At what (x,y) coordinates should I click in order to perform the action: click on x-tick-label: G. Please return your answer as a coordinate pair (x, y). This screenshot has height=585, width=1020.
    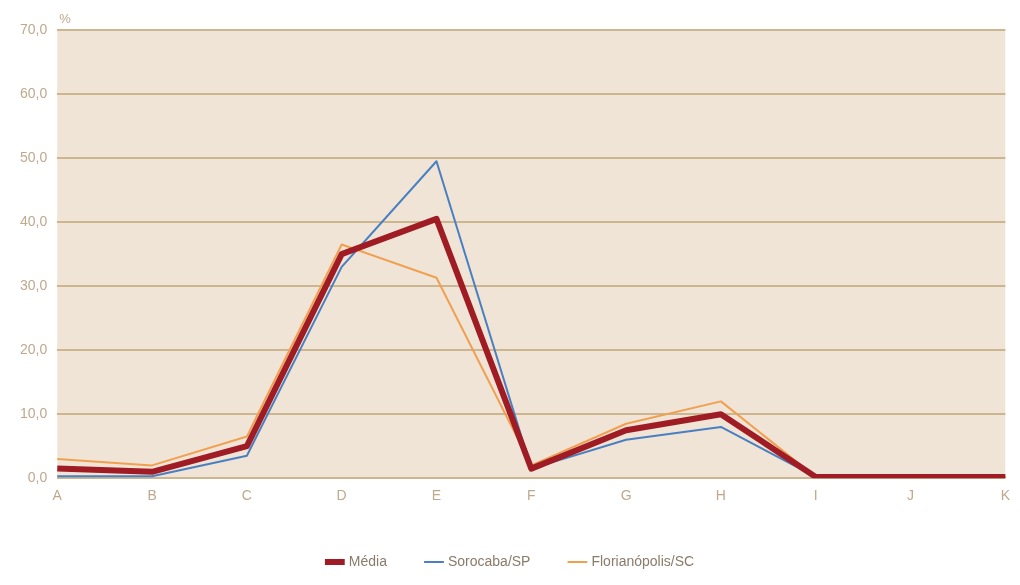
    Looking at the image, I should click on (626, 495).